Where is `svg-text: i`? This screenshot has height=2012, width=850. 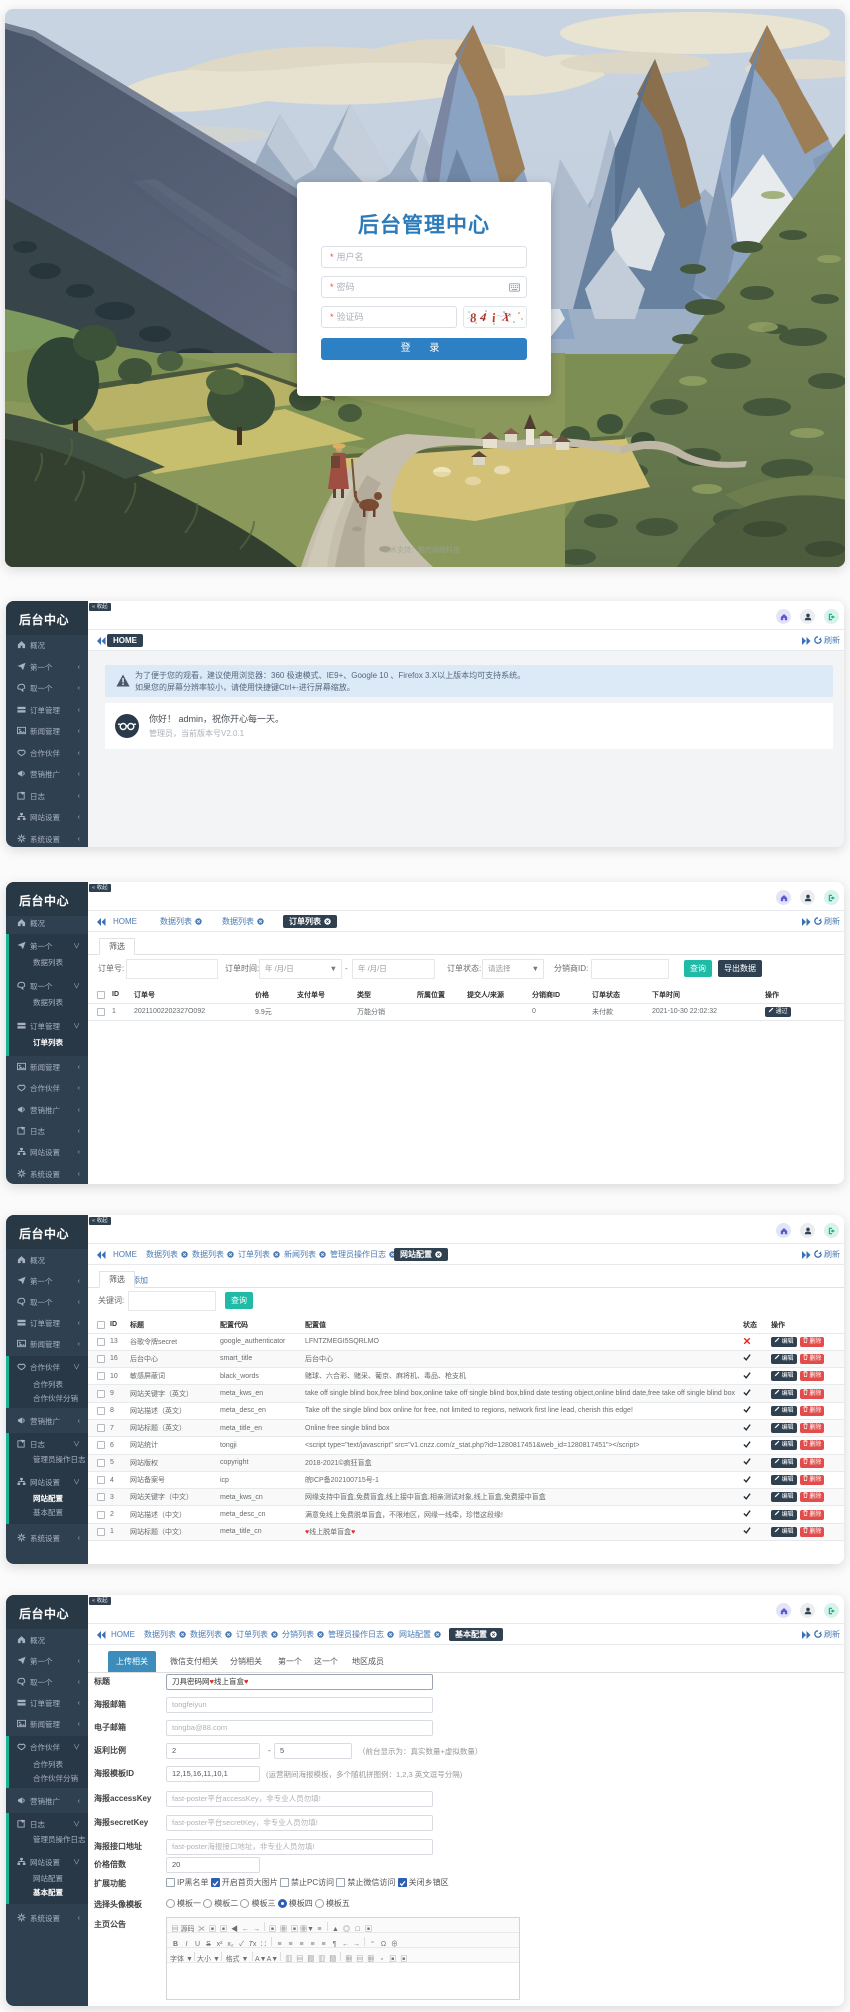 svg-text: i is located at coordinates (493, 317).